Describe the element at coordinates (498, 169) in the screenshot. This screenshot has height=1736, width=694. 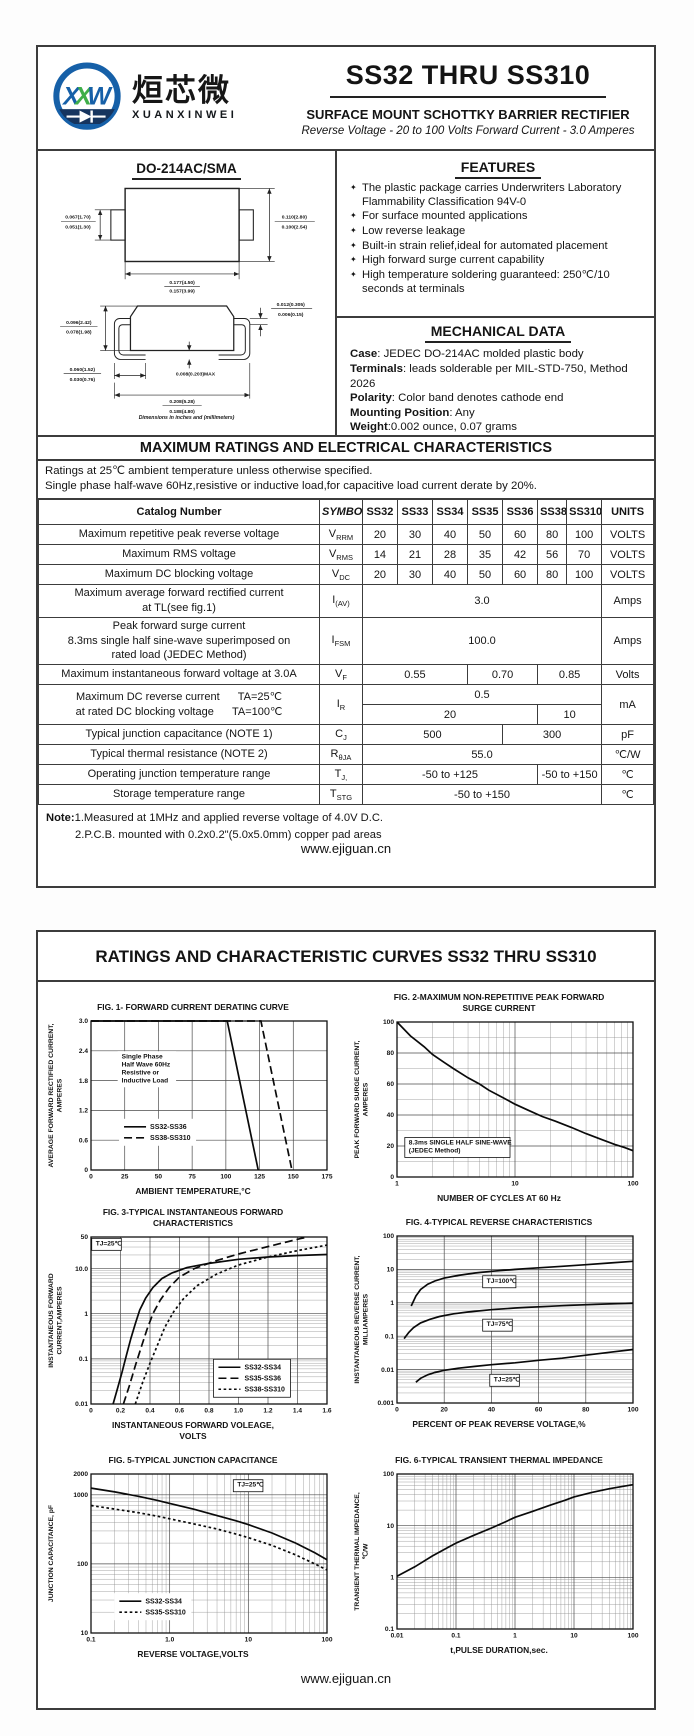
I see `features-heading: FEATURES` at that location.